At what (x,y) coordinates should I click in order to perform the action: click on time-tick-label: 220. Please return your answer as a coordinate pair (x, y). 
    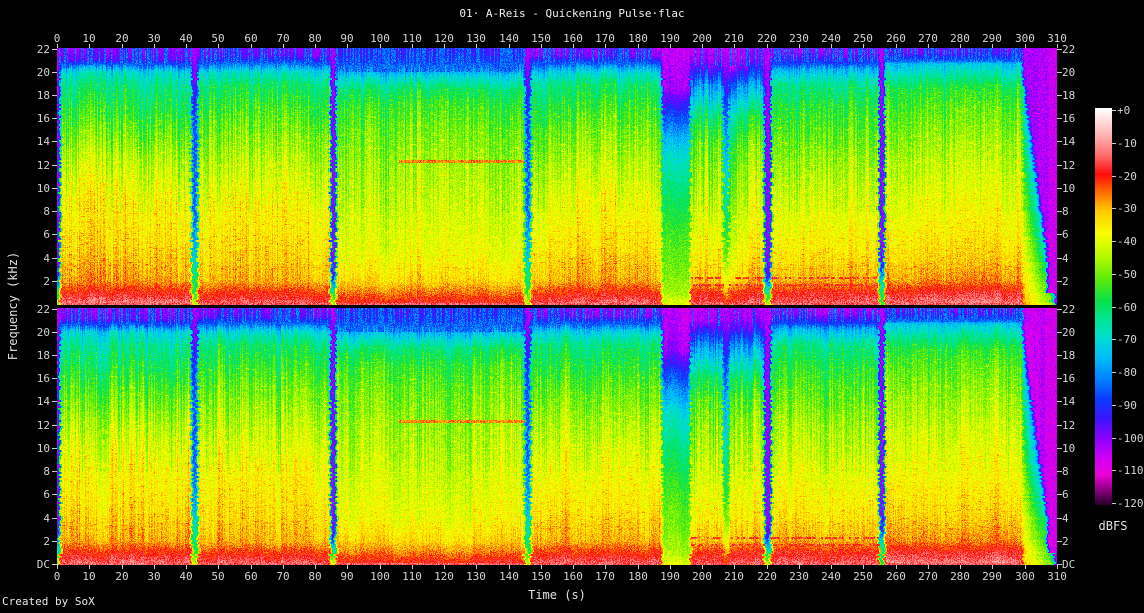
    Looking at the image, I should click on (767, 38).